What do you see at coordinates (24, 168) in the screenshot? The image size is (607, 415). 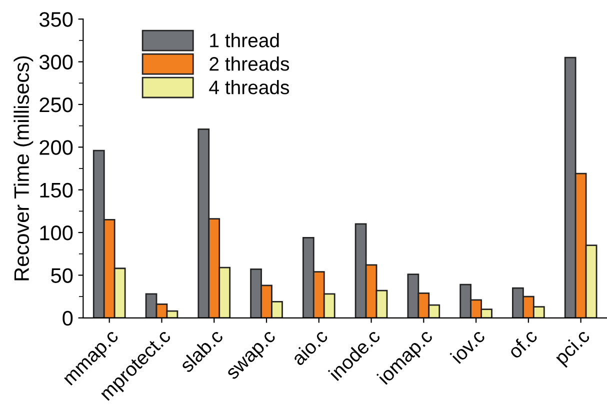 I see `y-axis-title: Recover Time (millisecs)` at bounding box center [24, 168].